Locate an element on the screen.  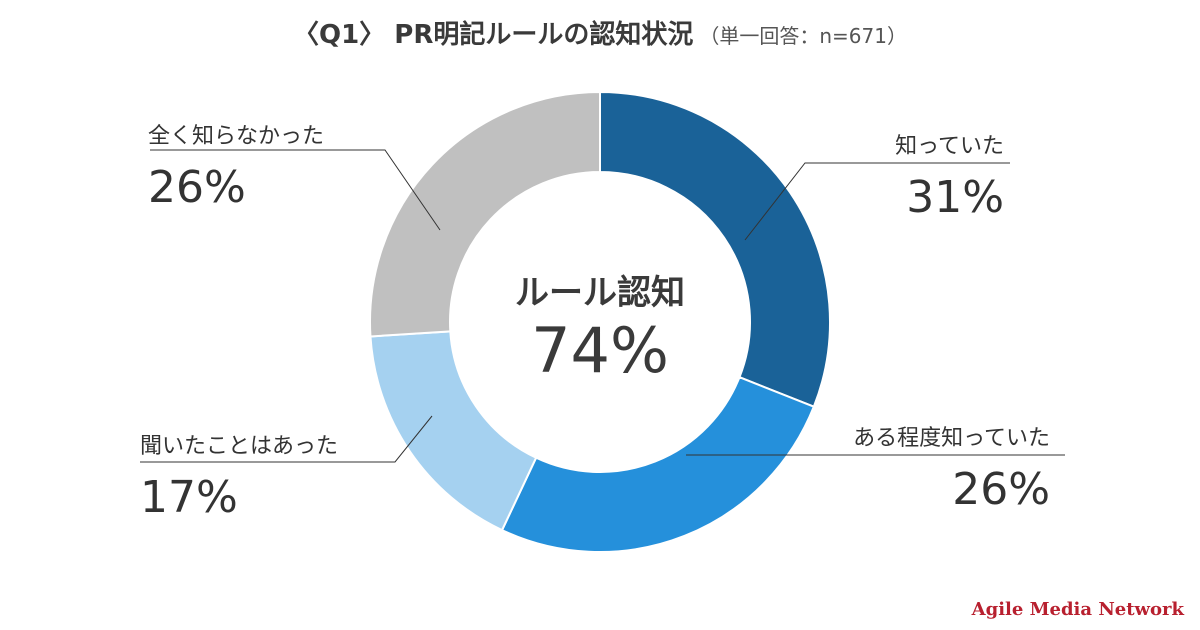
label-slice-2: 聞いたことはあった 17% is located at coordinates (239, 474).